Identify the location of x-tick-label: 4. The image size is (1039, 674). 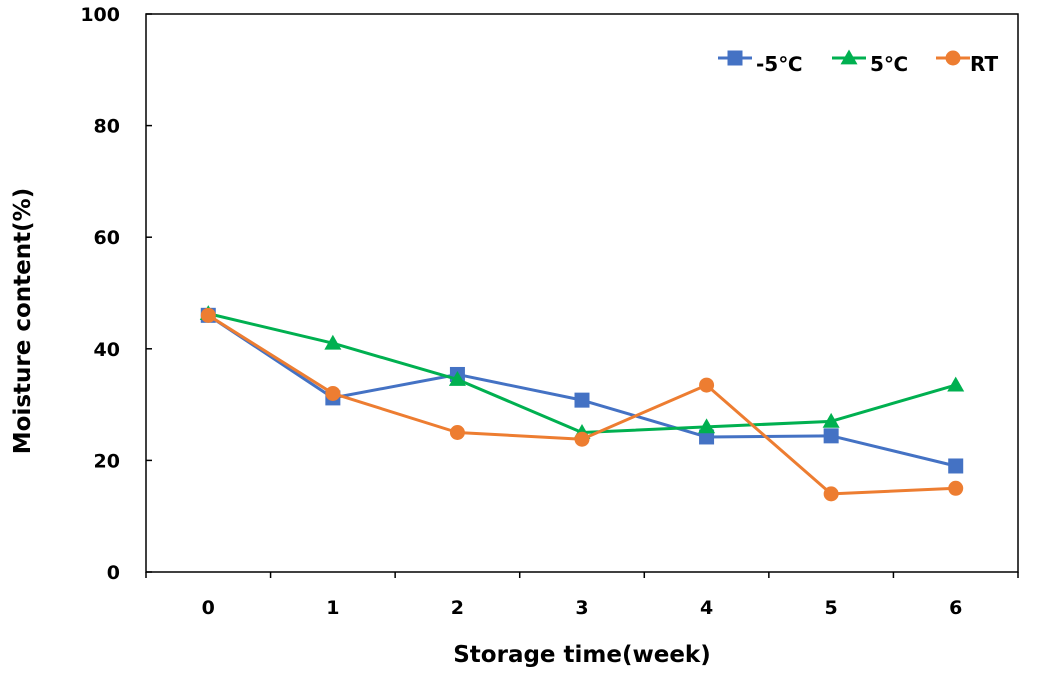
(706, 608).